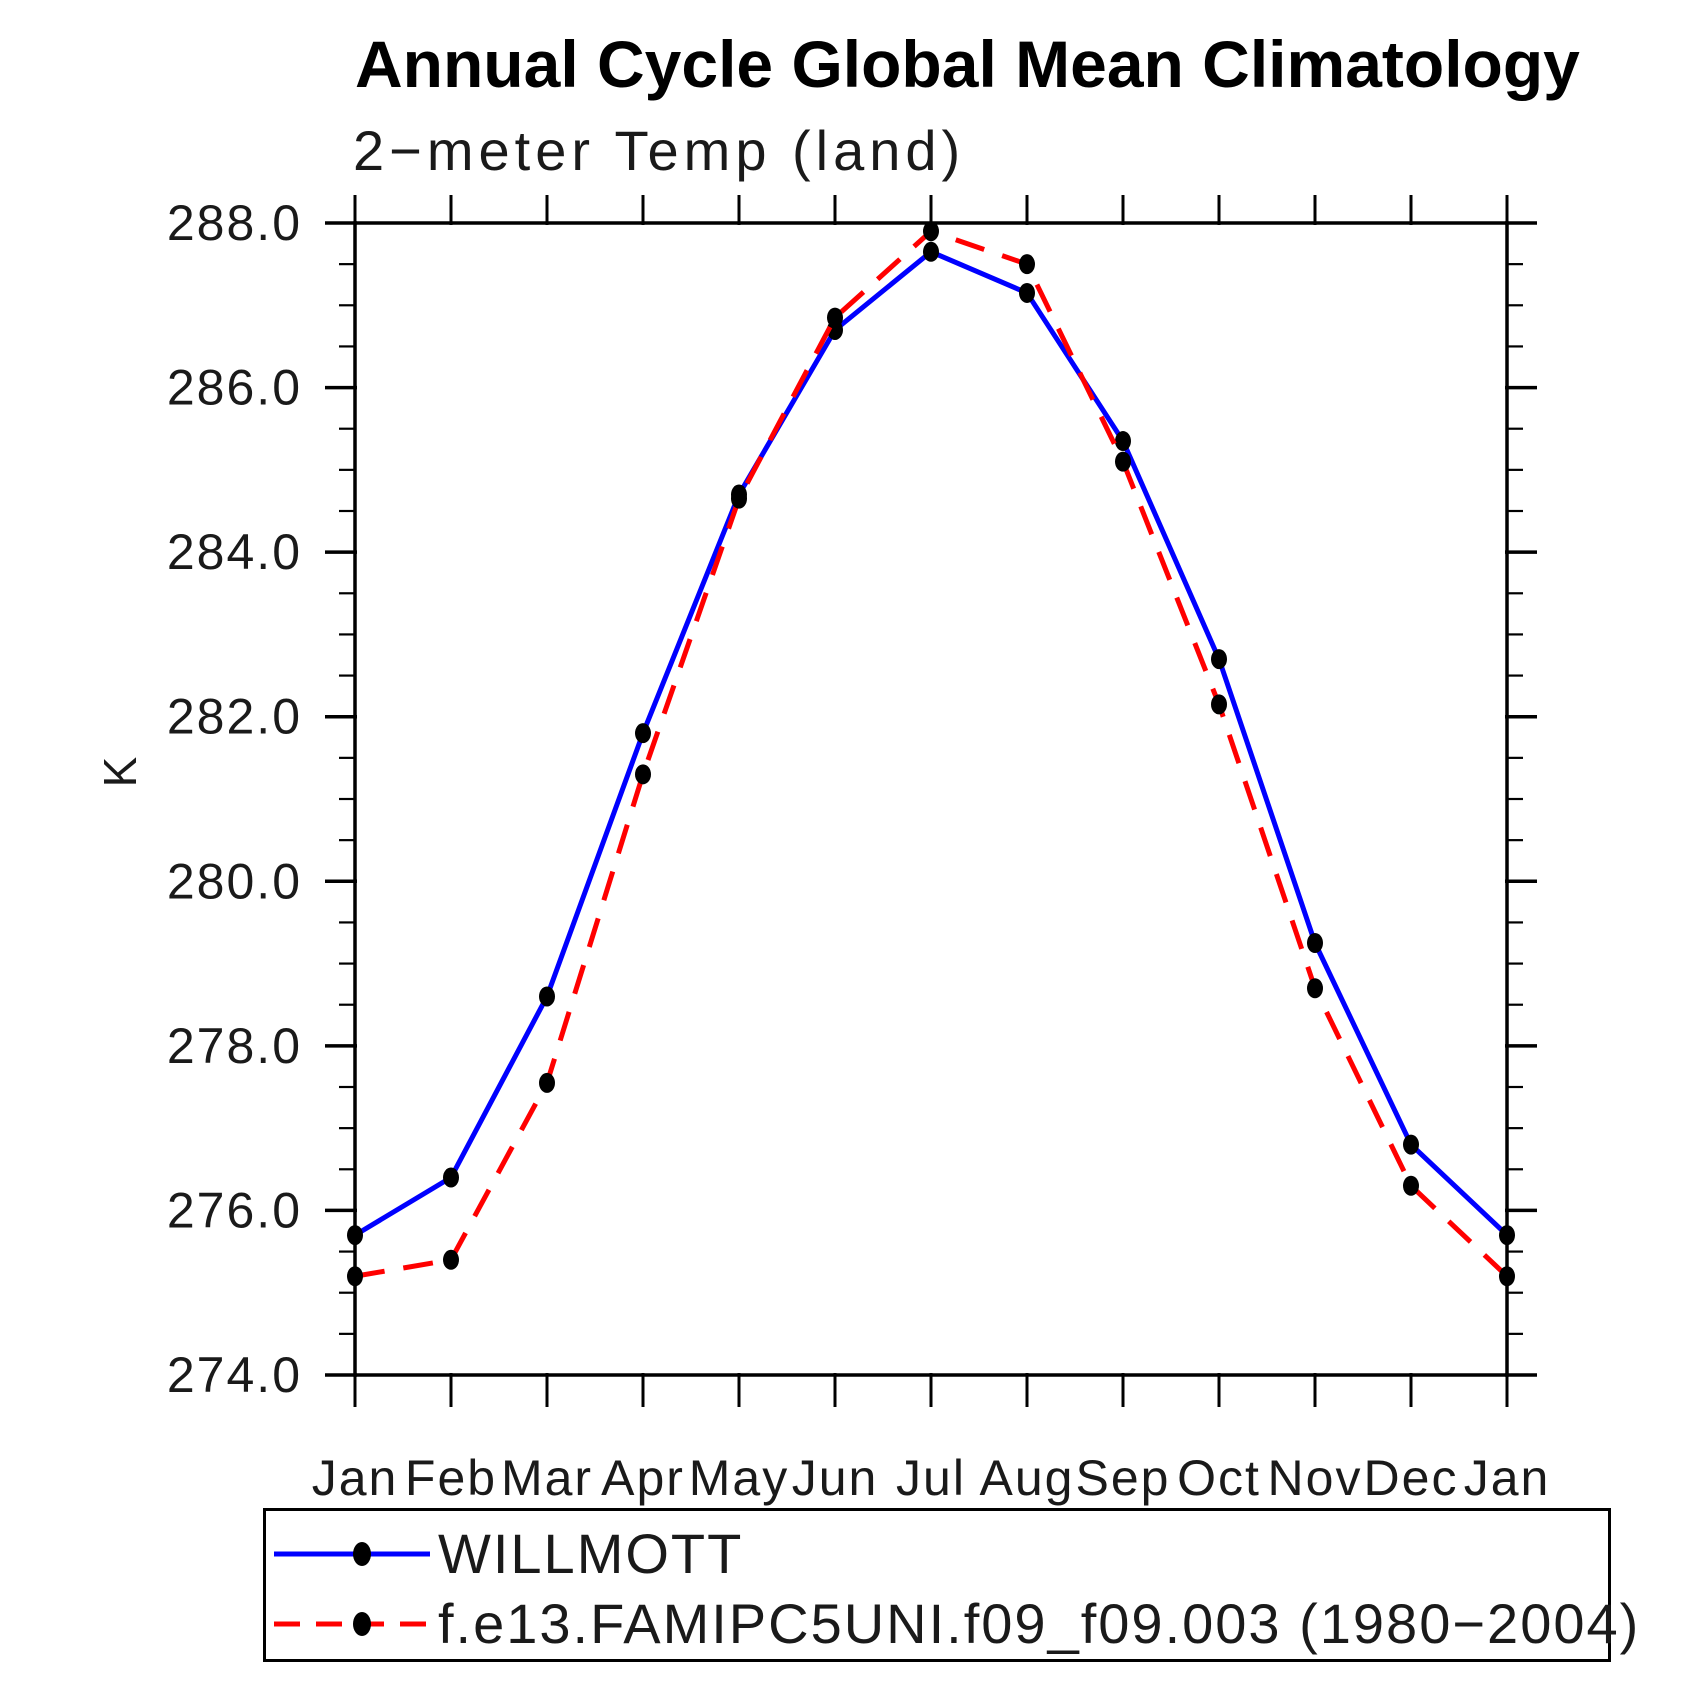 Image resolution: width=1702 pixels, height=1702 pixels. I want to click on legend-entry-model: f.e13.FAMIPC5UNI.f09_f09.003 (1980−2004), so click(953, 1624).